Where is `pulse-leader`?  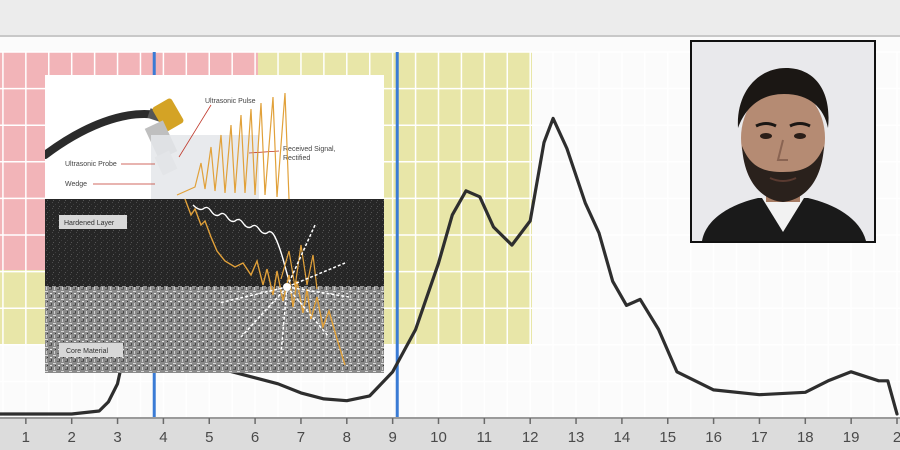
pulse-leader is located at coordinates (195, 131).